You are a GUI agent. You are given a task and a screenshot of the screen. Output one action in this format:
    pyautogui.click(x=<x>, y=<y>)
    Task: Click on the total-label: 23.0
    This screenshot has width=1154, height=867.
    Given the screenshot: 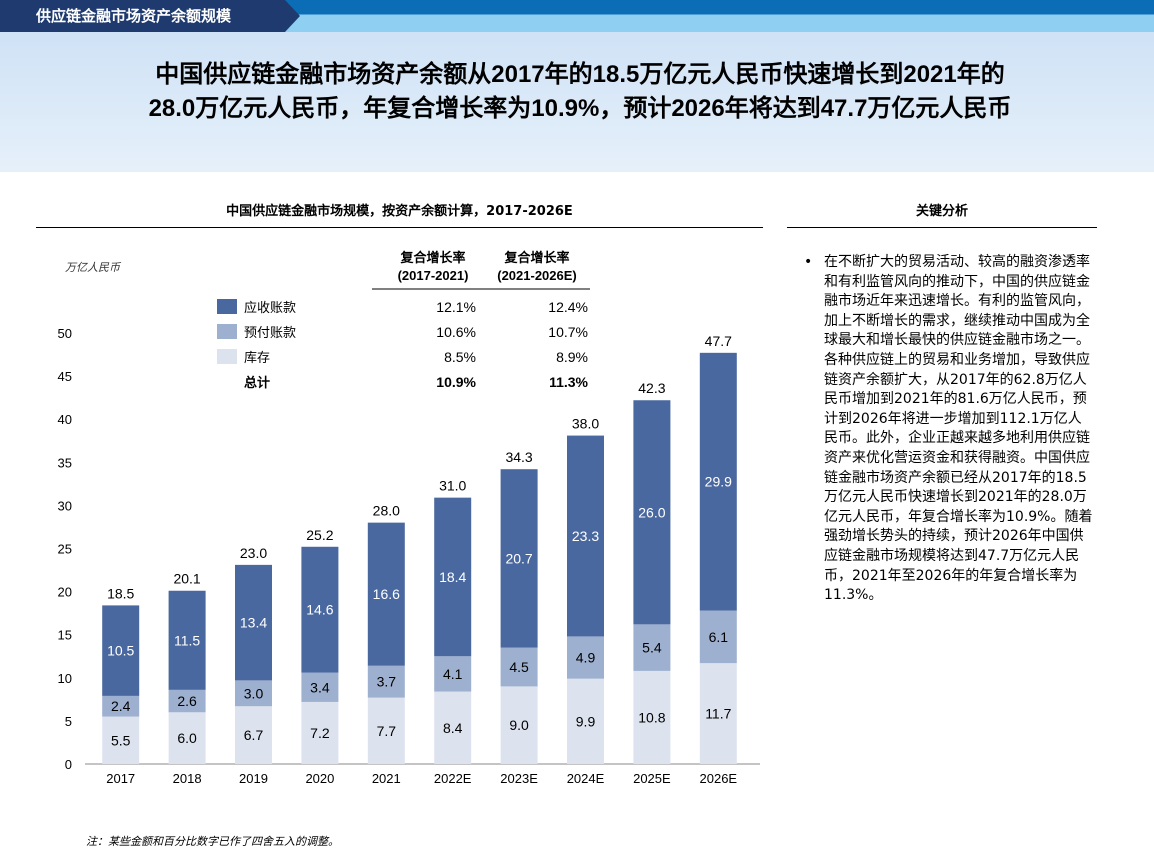 What is the action you would take?
    pyautogui.click(x=253, y=553)
    